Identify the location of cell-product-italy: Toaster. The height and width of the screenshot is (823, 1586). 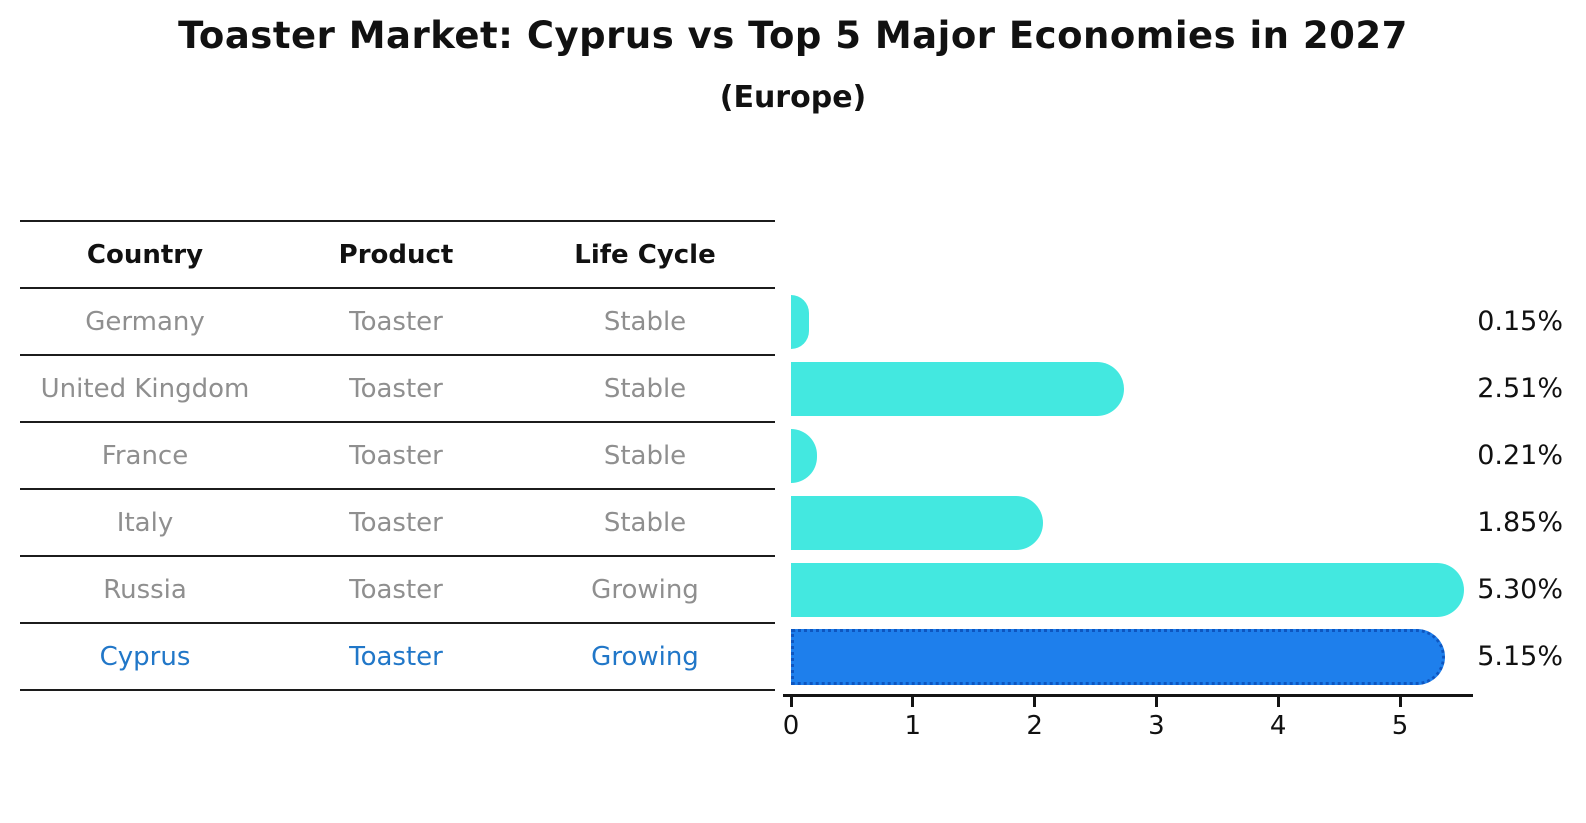
(396, 522).